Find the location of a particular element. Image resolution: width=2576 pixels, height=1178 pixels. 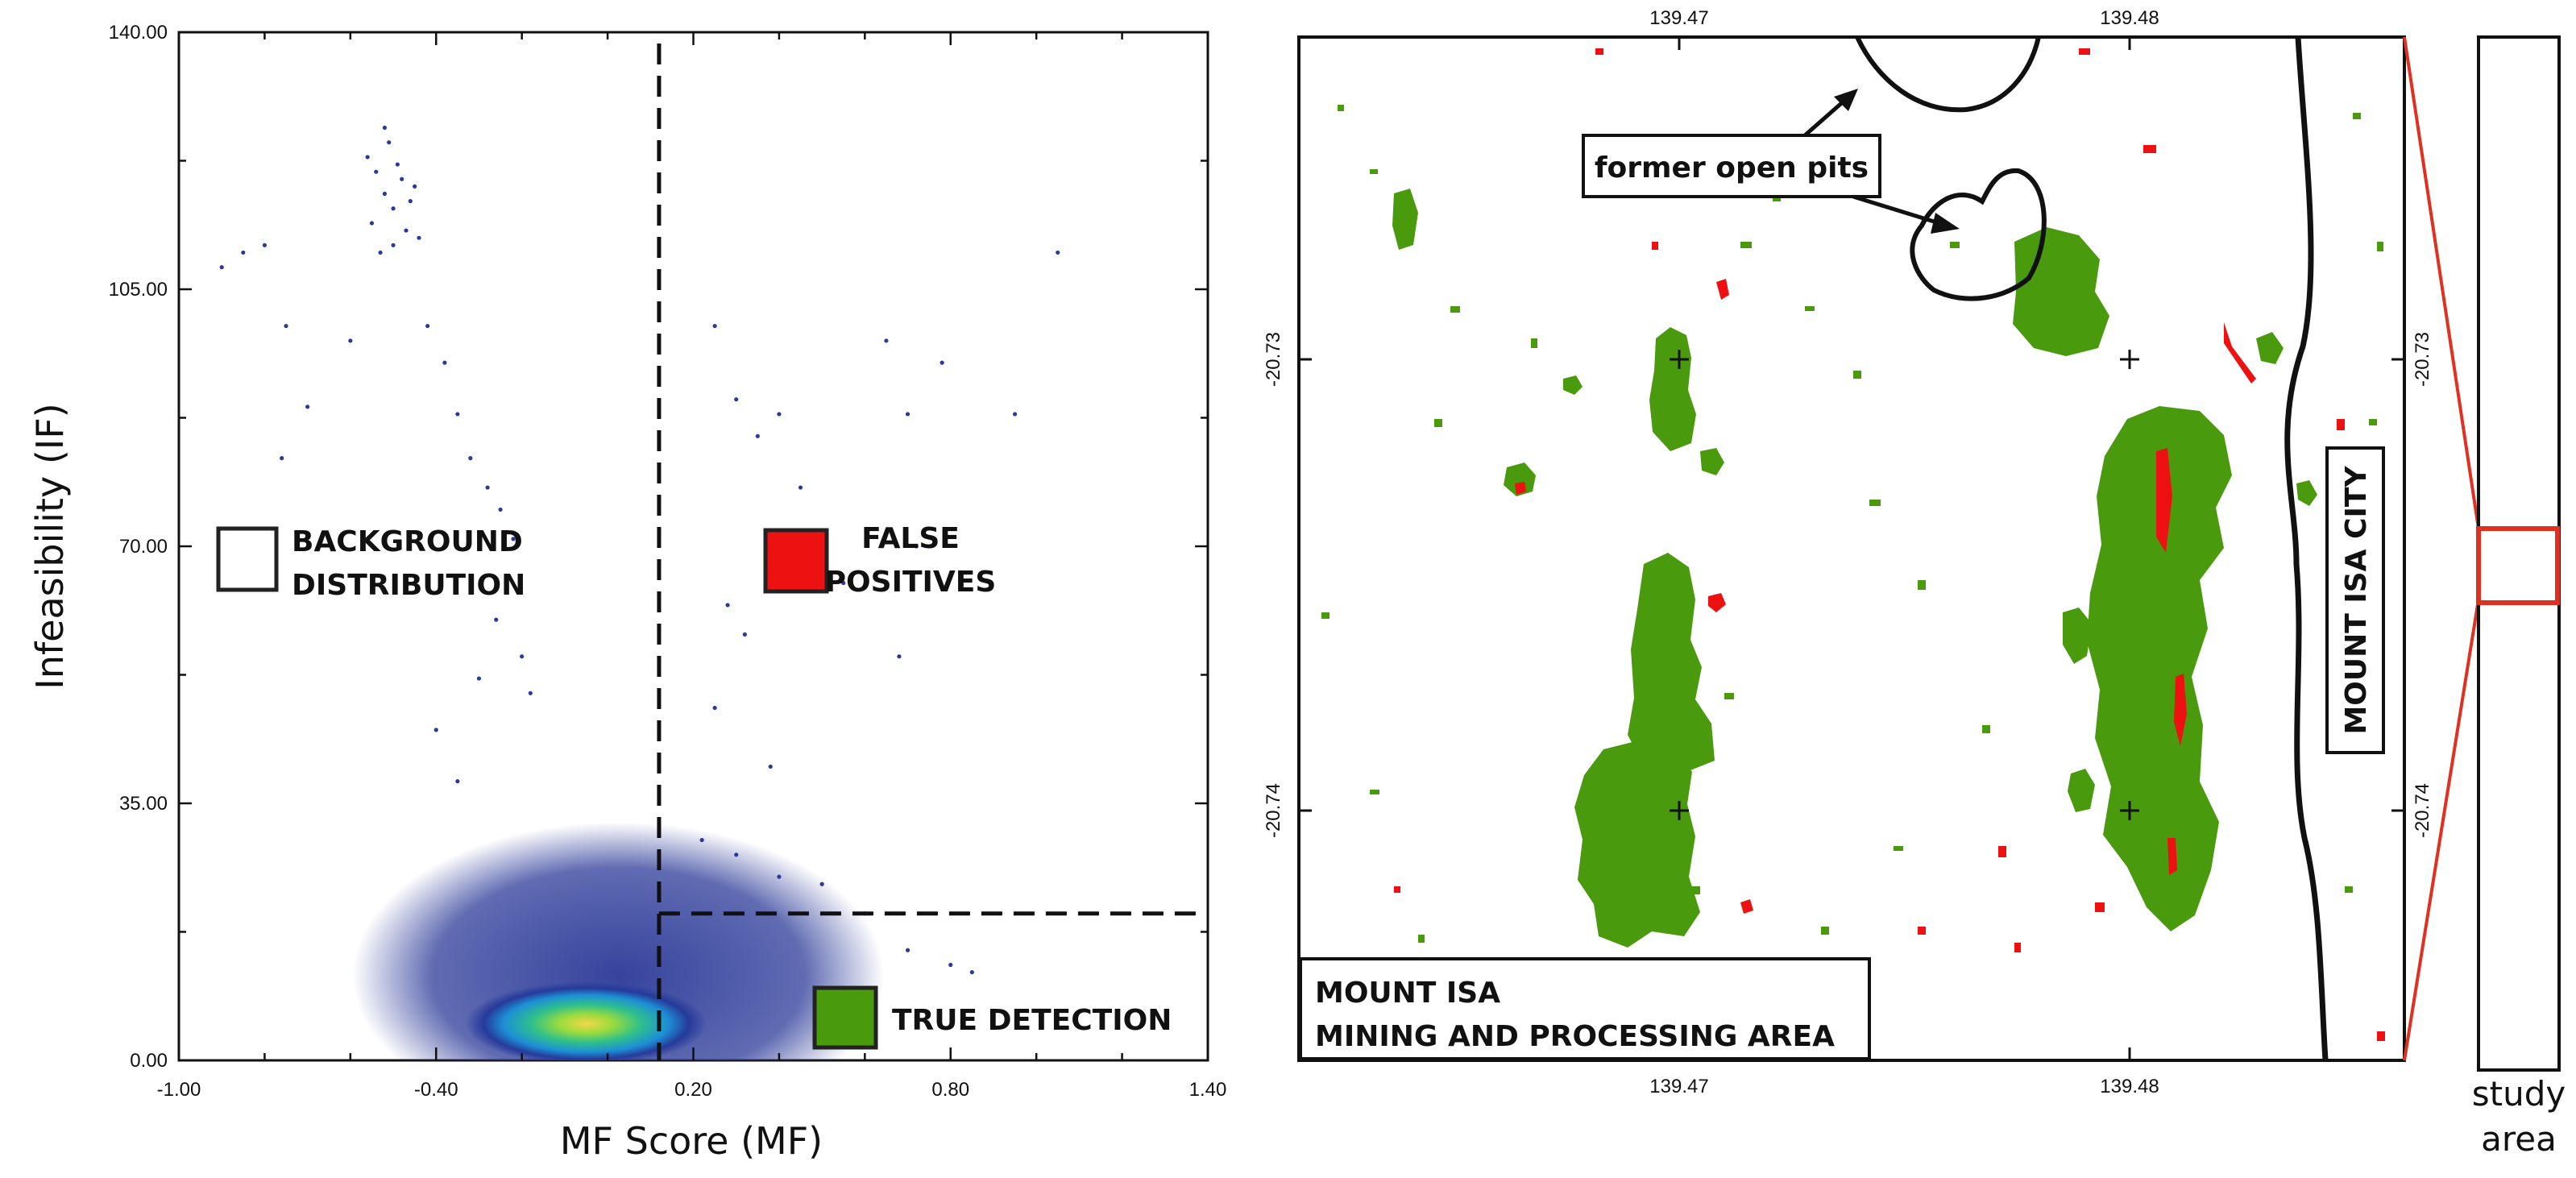

detection-patch-west-south is located at coordinates (1637, 844).